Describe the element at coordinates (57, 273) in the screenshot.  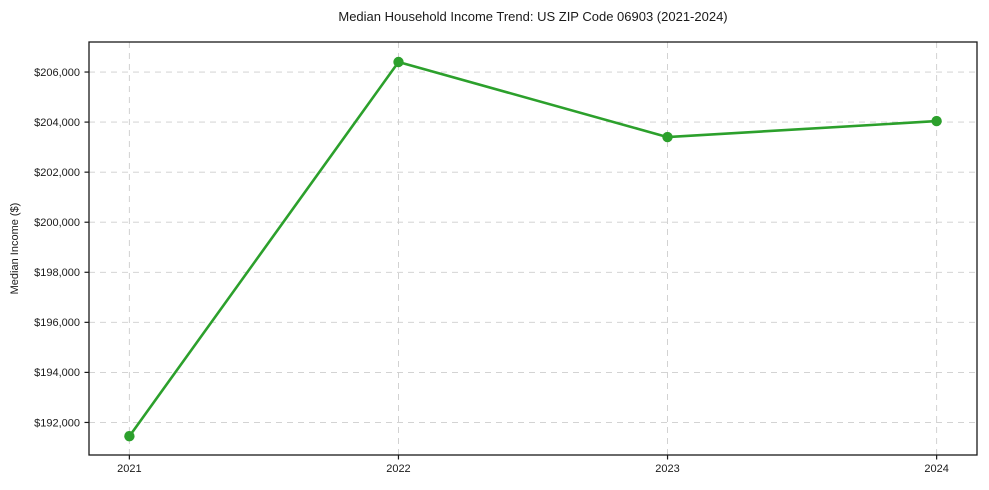
I see `y-tick-label: $198,000` at that location.